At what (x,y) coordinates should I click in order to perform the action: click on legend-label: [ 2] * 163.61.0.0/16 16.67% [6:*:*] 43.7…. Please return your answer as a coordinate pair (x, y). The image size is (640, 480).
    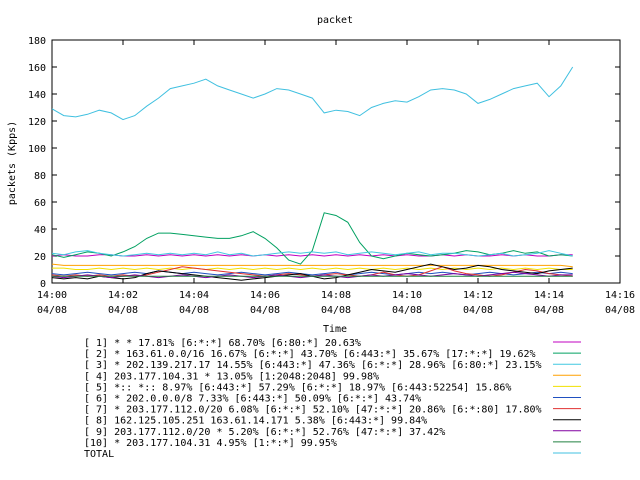
    Looking at the image, I should click on (310, 354).